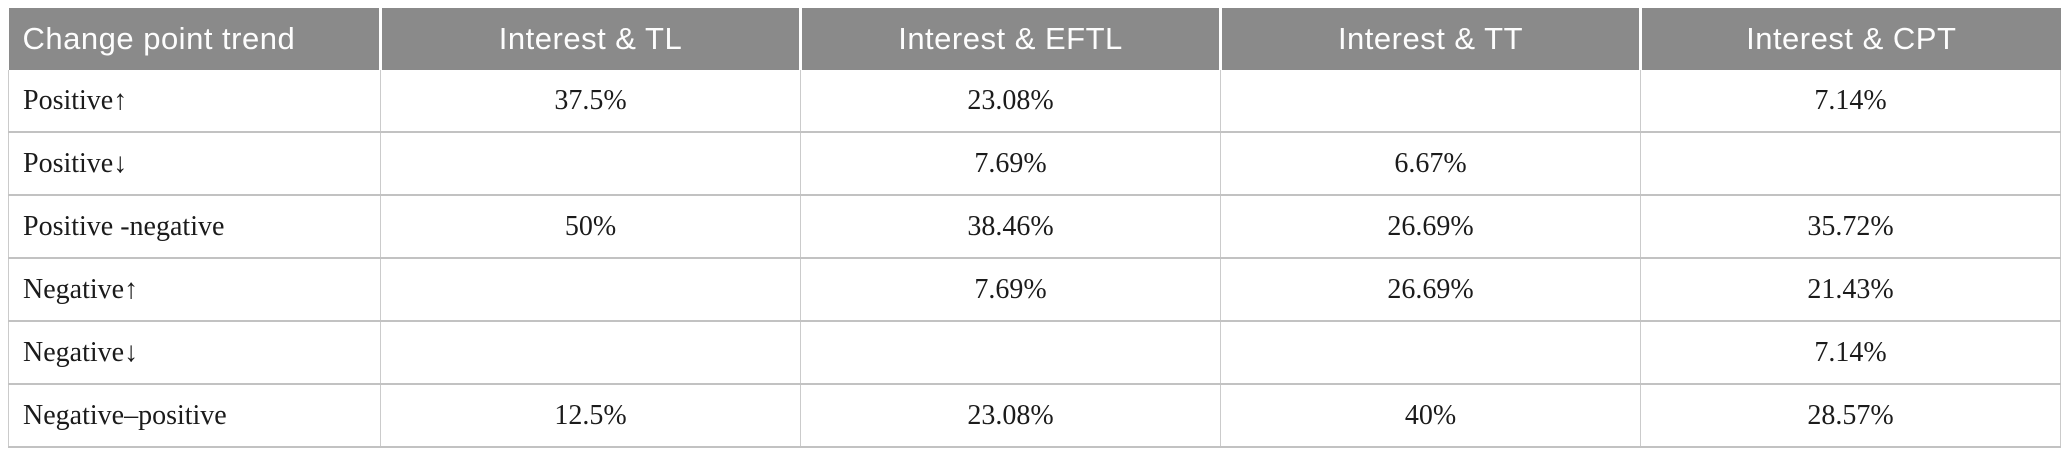 The height and width of the screenshot is (462, 2067). Describe the element at coordinates (1430, 416) in the screenshot. I see `cell-value: 40%` at that location.